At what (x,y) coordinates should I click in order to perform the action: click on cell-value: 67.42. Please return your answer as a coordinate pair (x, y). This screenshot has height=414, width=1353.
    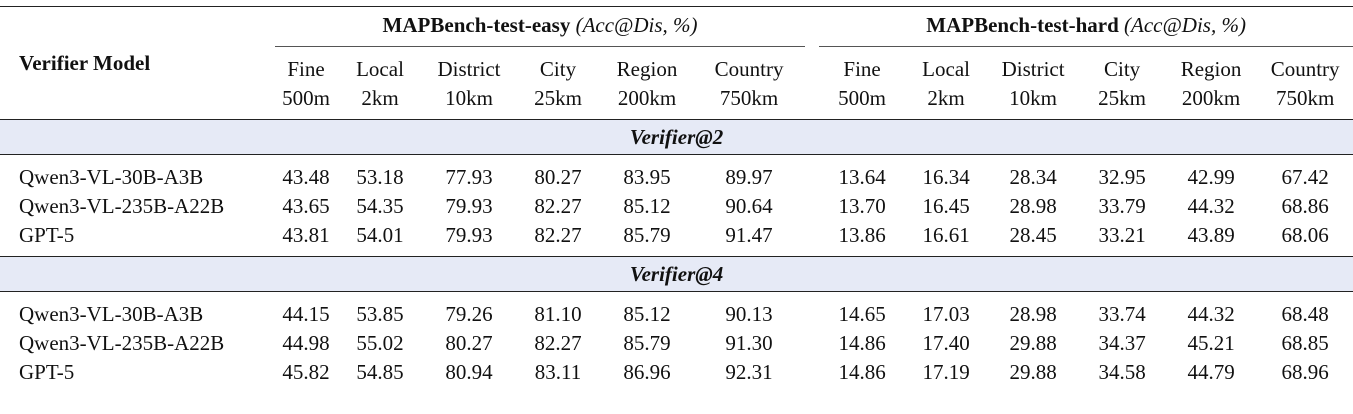
    Looking at the image, I should click on (1305, 177).